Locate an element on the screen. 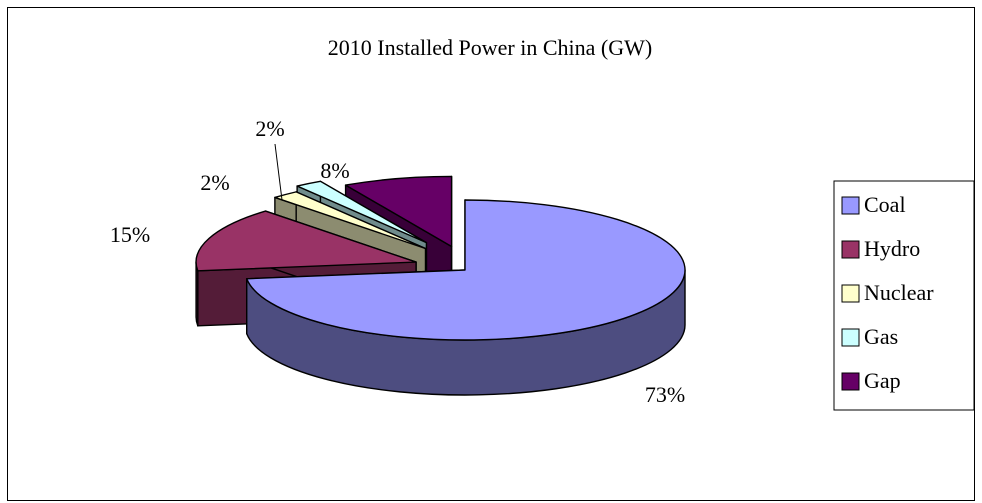  leader-line is located at coordinates (278, 172).